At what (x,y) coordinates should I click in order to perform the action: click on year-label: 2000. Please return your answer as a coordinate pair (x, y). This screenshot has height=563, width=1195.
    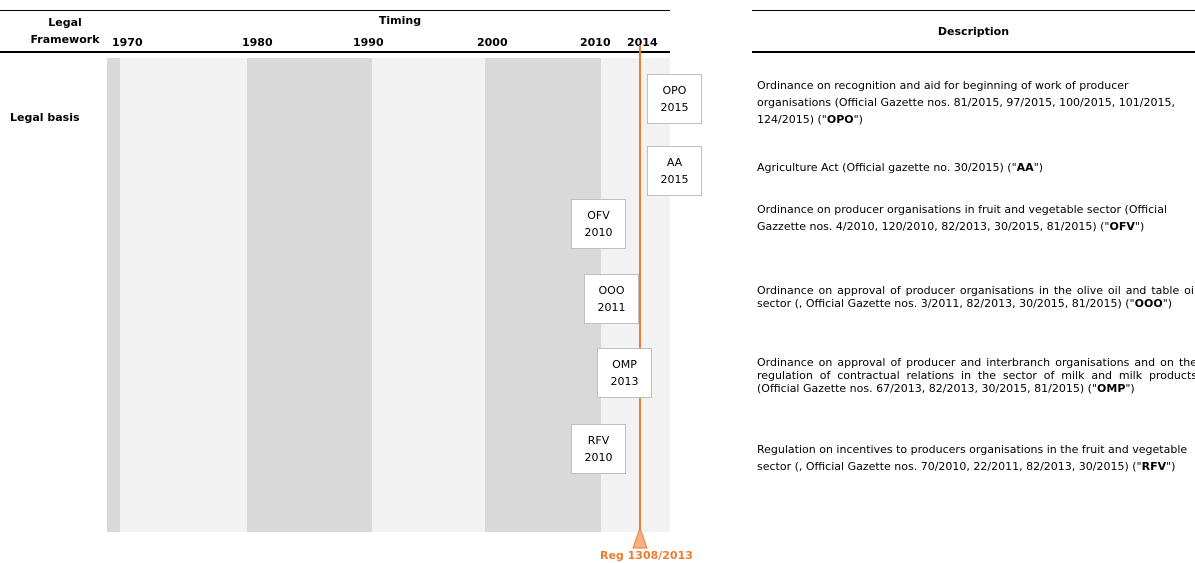
    Looking at the image, I should click on (492, 42).